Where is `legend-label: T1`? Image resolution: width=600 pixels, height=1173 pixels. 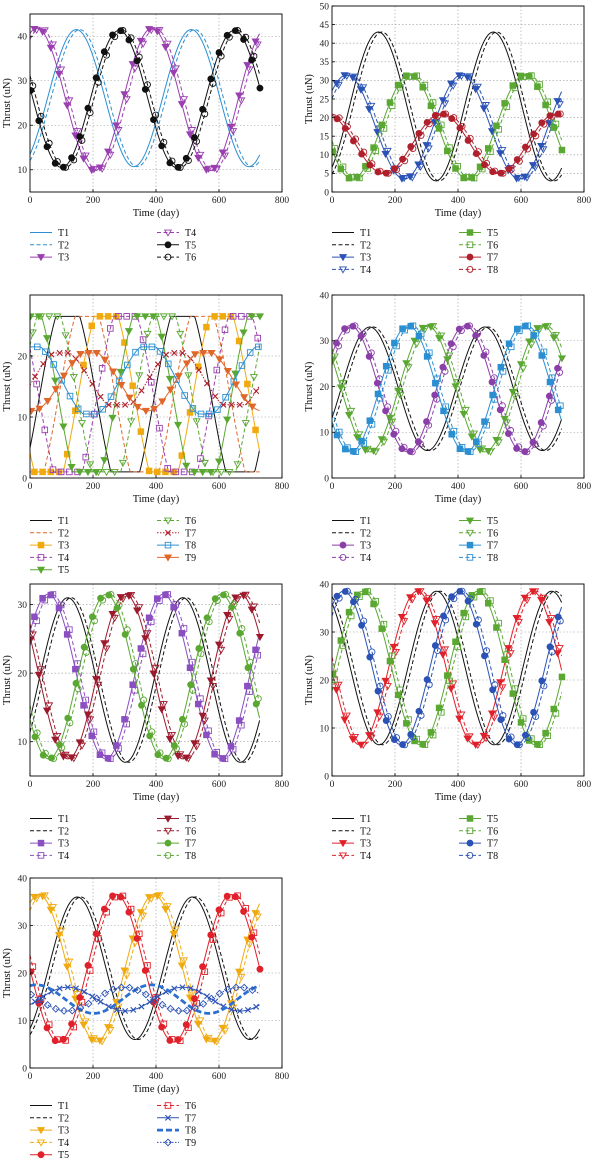
legend-label: T1 is located at coordinates (63, 521).